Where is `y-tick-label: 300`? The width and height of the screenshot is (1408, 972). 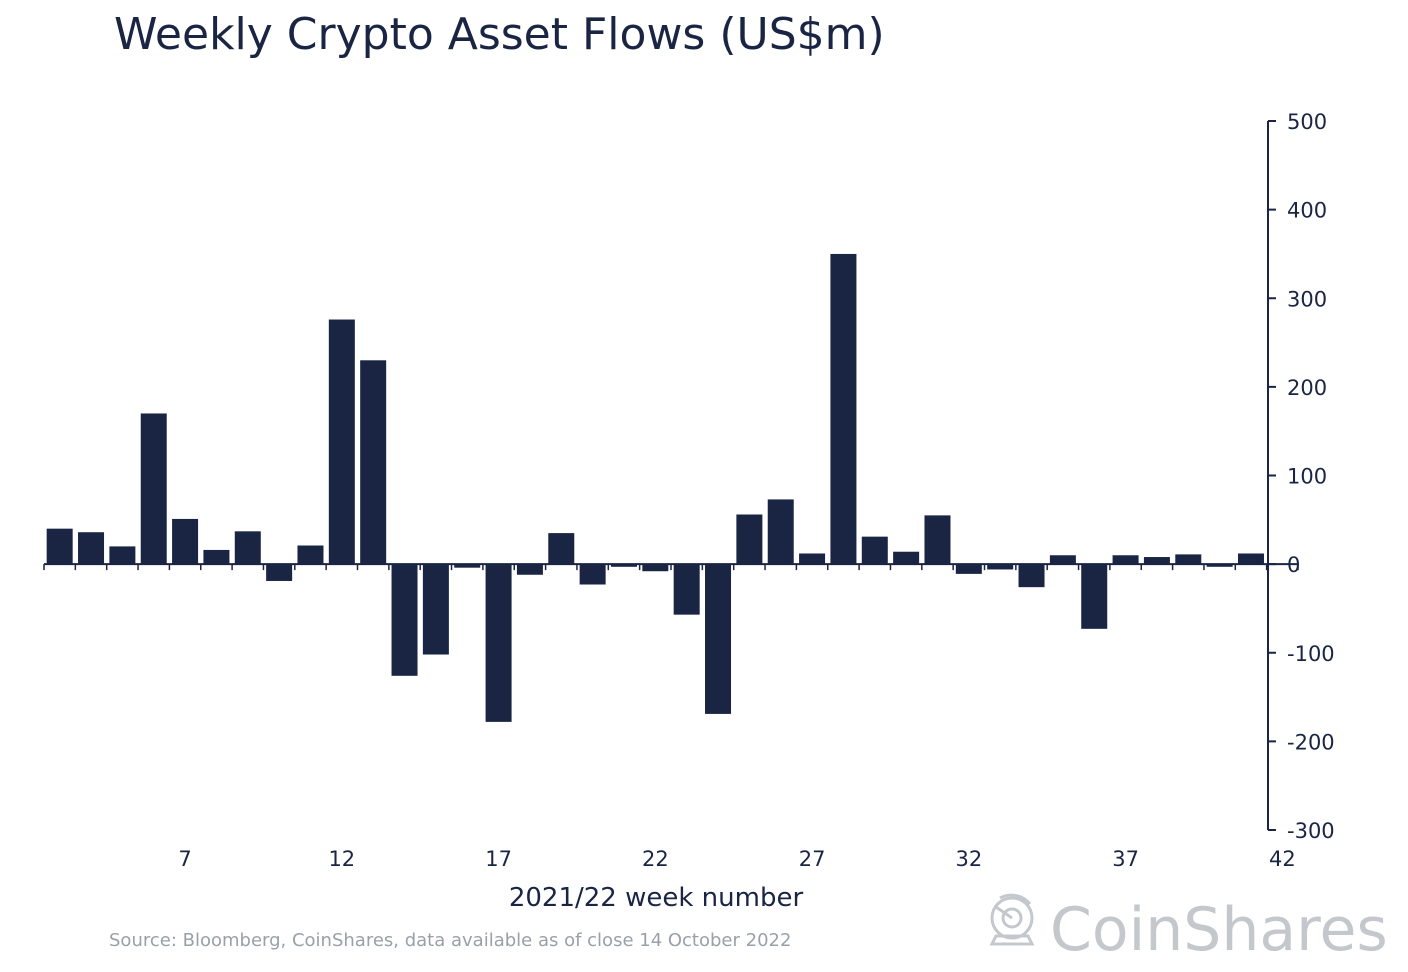
y-tick-label: 300 is located at coordinates (1307, 299).